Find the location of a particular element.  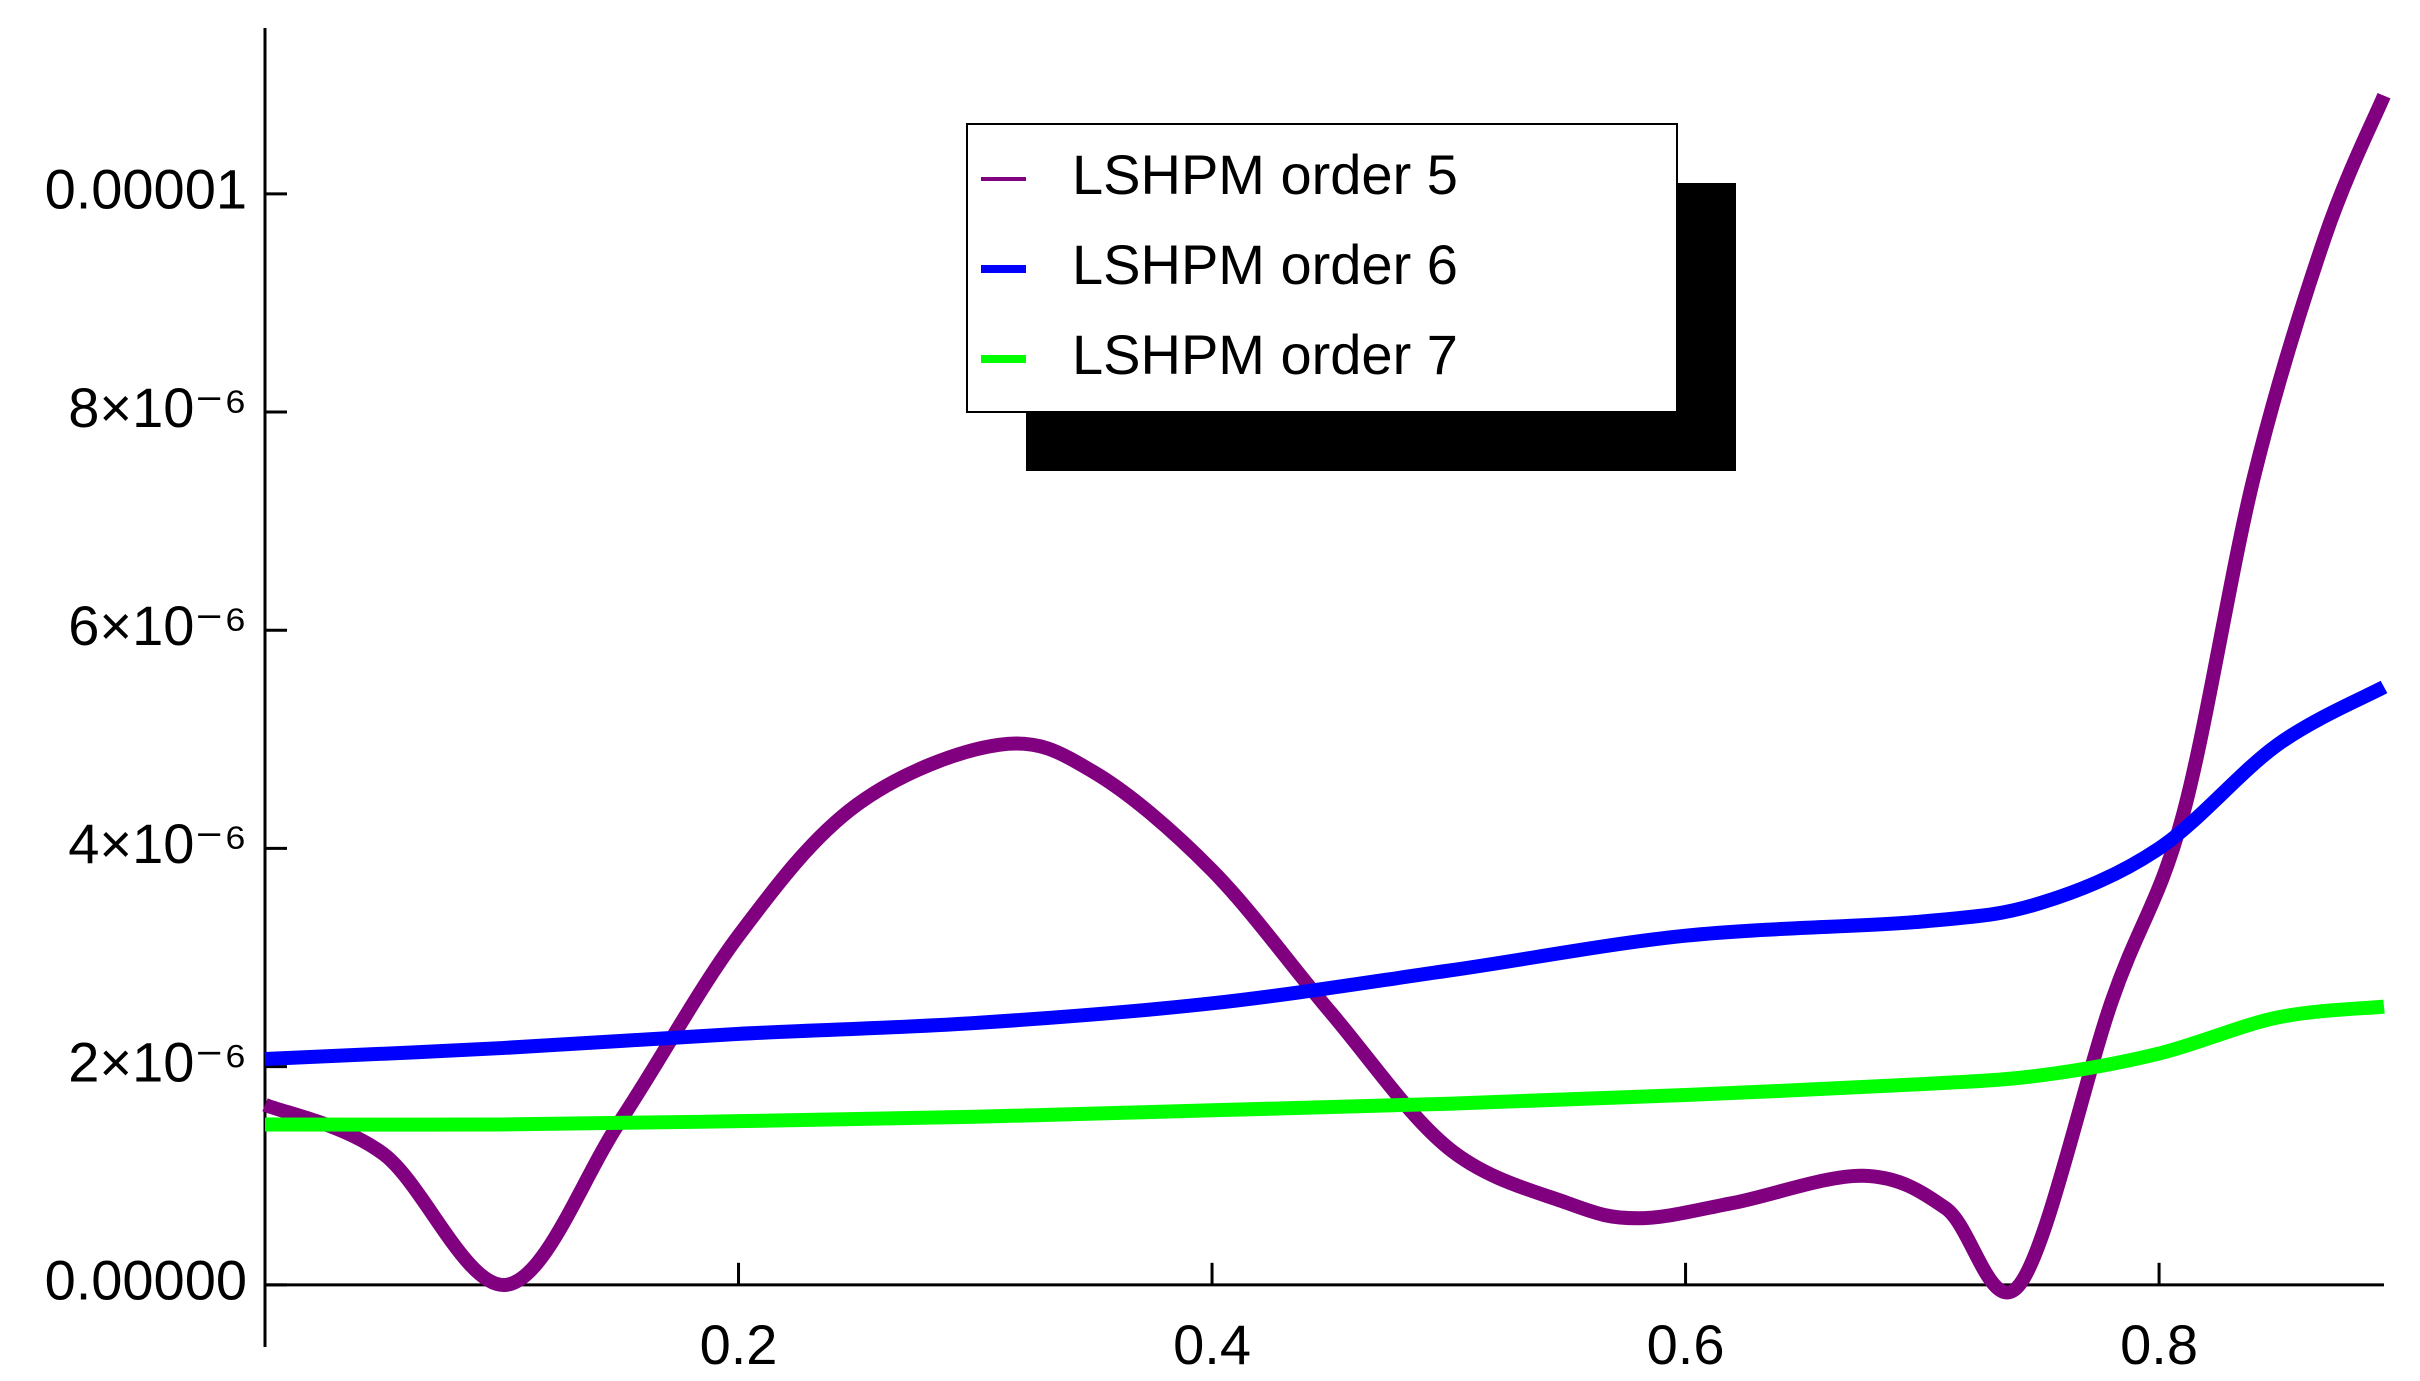

series-line is located at coordinates (1324, 1065).